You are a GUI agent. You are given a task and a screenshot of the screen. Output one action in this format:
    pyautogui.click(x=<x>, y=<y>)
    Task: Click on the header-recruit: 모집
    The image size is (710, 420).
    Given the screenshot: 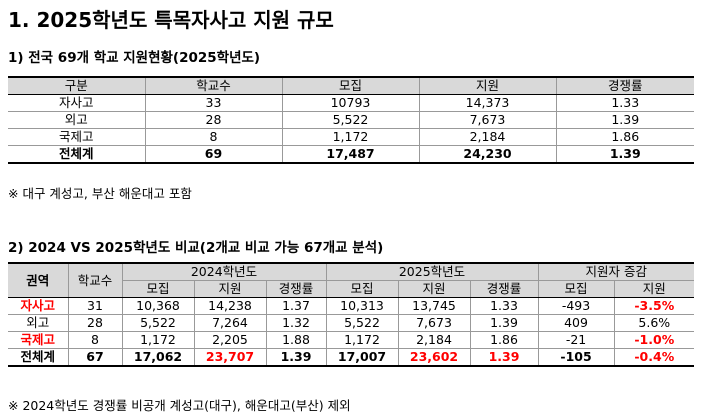 What is the action you would take?
    pyautogui.click(x=350, y=85)
    